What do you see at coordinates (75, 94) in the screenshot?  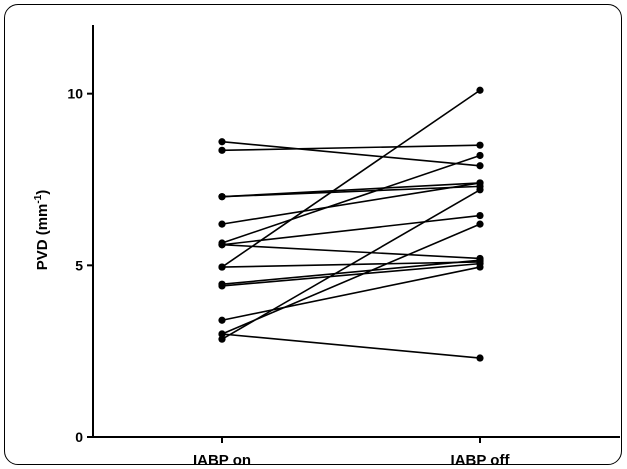 I see `y-tick-label: 10` at bounding box center [75, 94].